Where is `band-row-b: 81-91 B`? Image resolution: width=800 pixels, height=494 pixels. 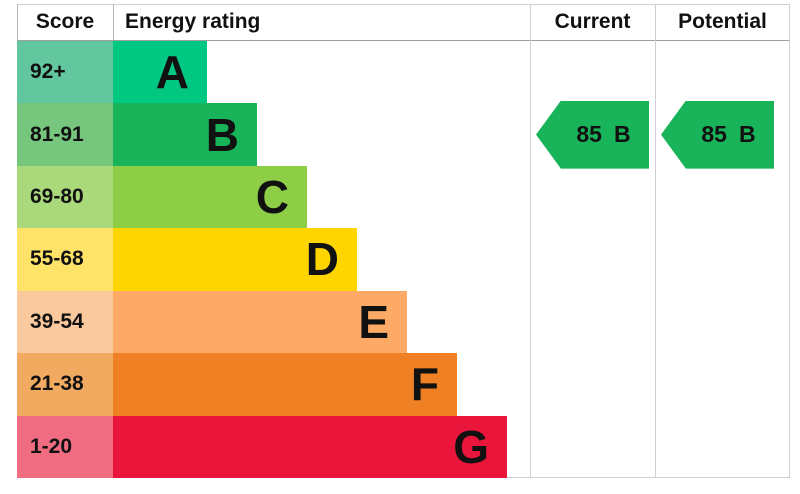
band-row-b: 81-91 B is located at coordinates (403, 134).